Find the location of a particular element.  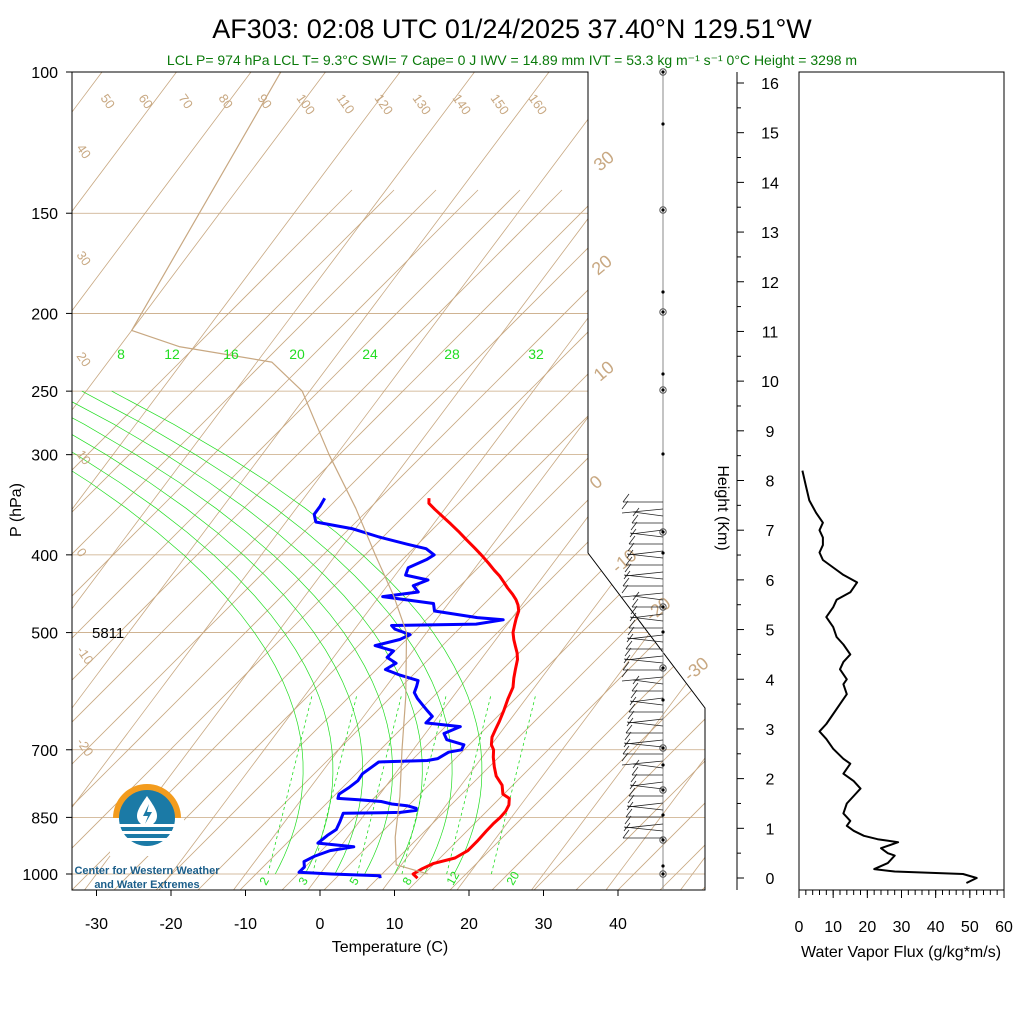

isotherm-label-left: -10 is located at coordinates (85, 655).